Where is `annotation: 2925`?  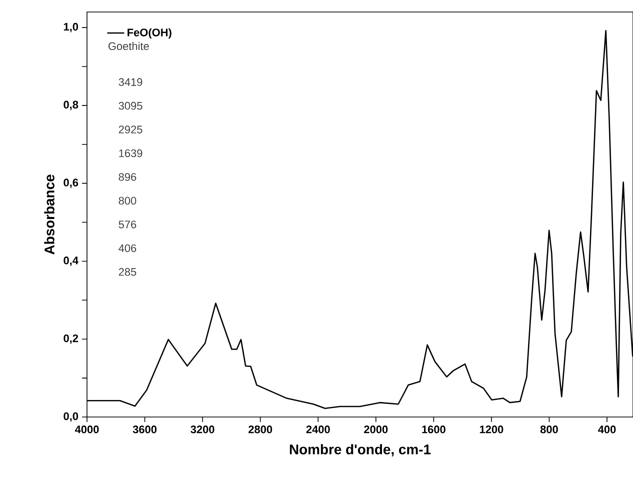 annotation: 2925 is located at coordinates (130, 130).